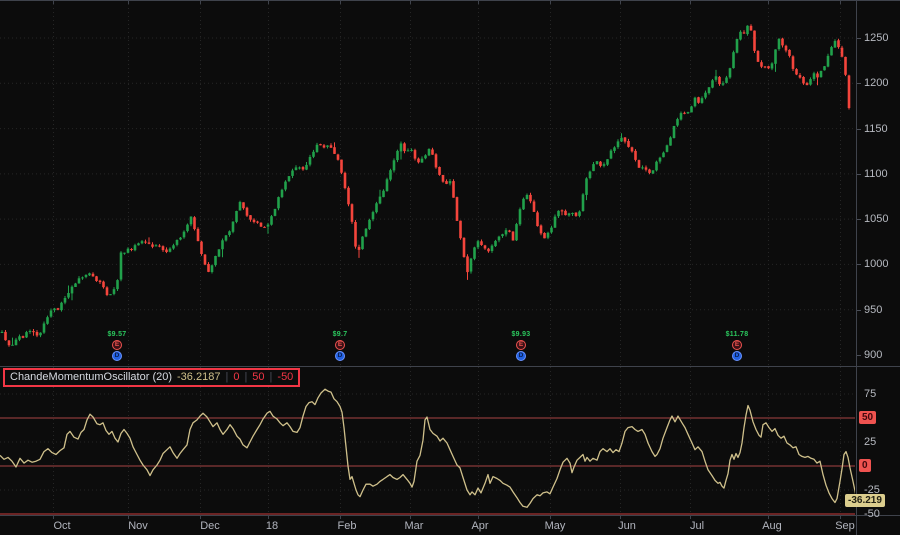 The height and width of the screenshot is (535, 900). Describe the element at coordinates (138, 526) in the screenshot. I see `time-axis-label: Nov` at that location.